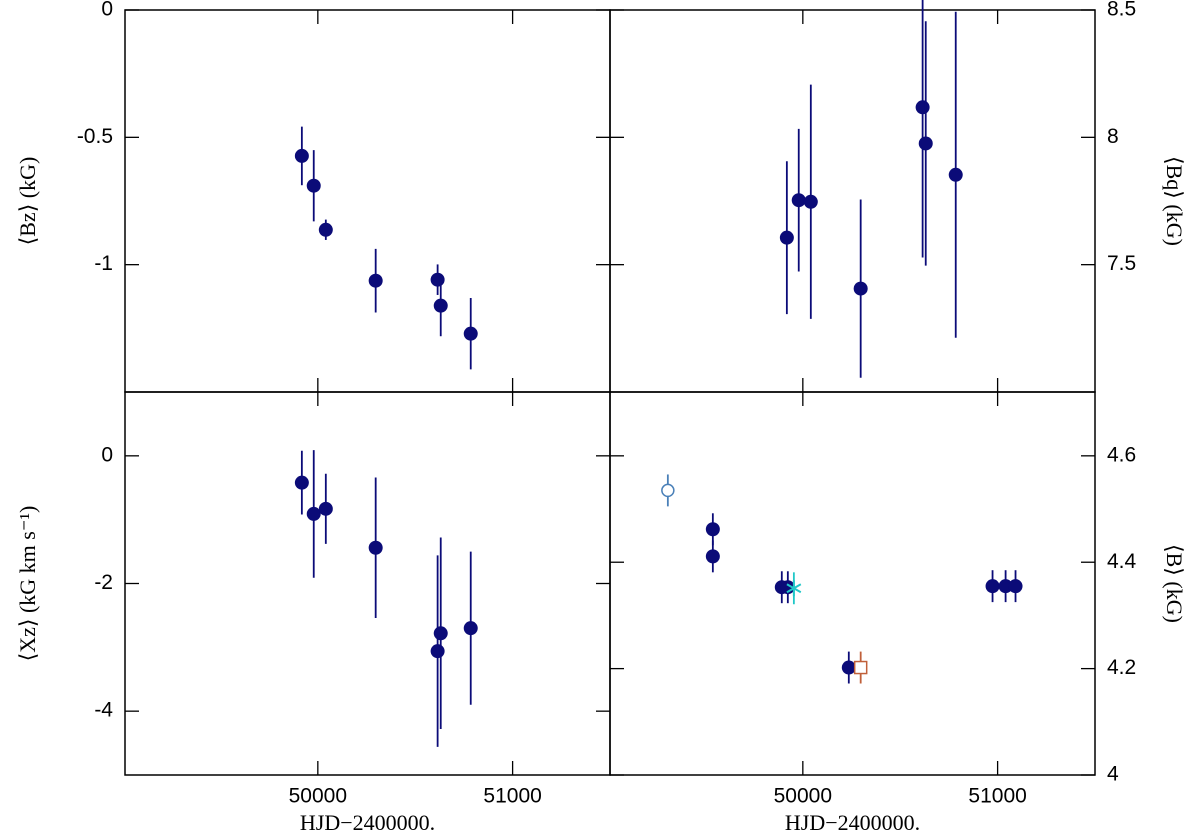  Describe the element at coordinates (1122, 561) in the screenshot. I see `y-tick-label: 4.4` at that location.